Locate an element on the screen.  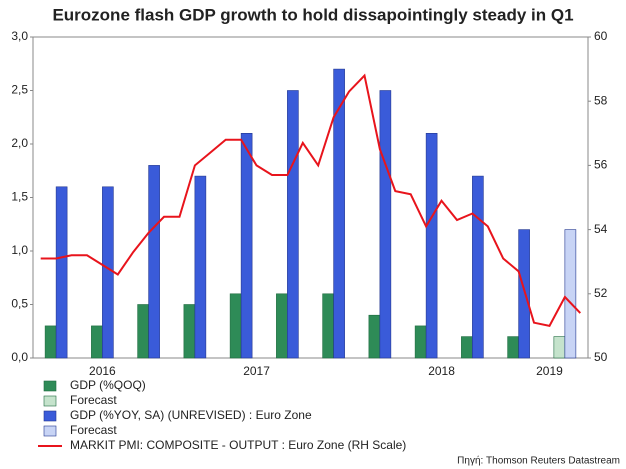
y2-tick-label: 60 is located at coordinates (601, 36).